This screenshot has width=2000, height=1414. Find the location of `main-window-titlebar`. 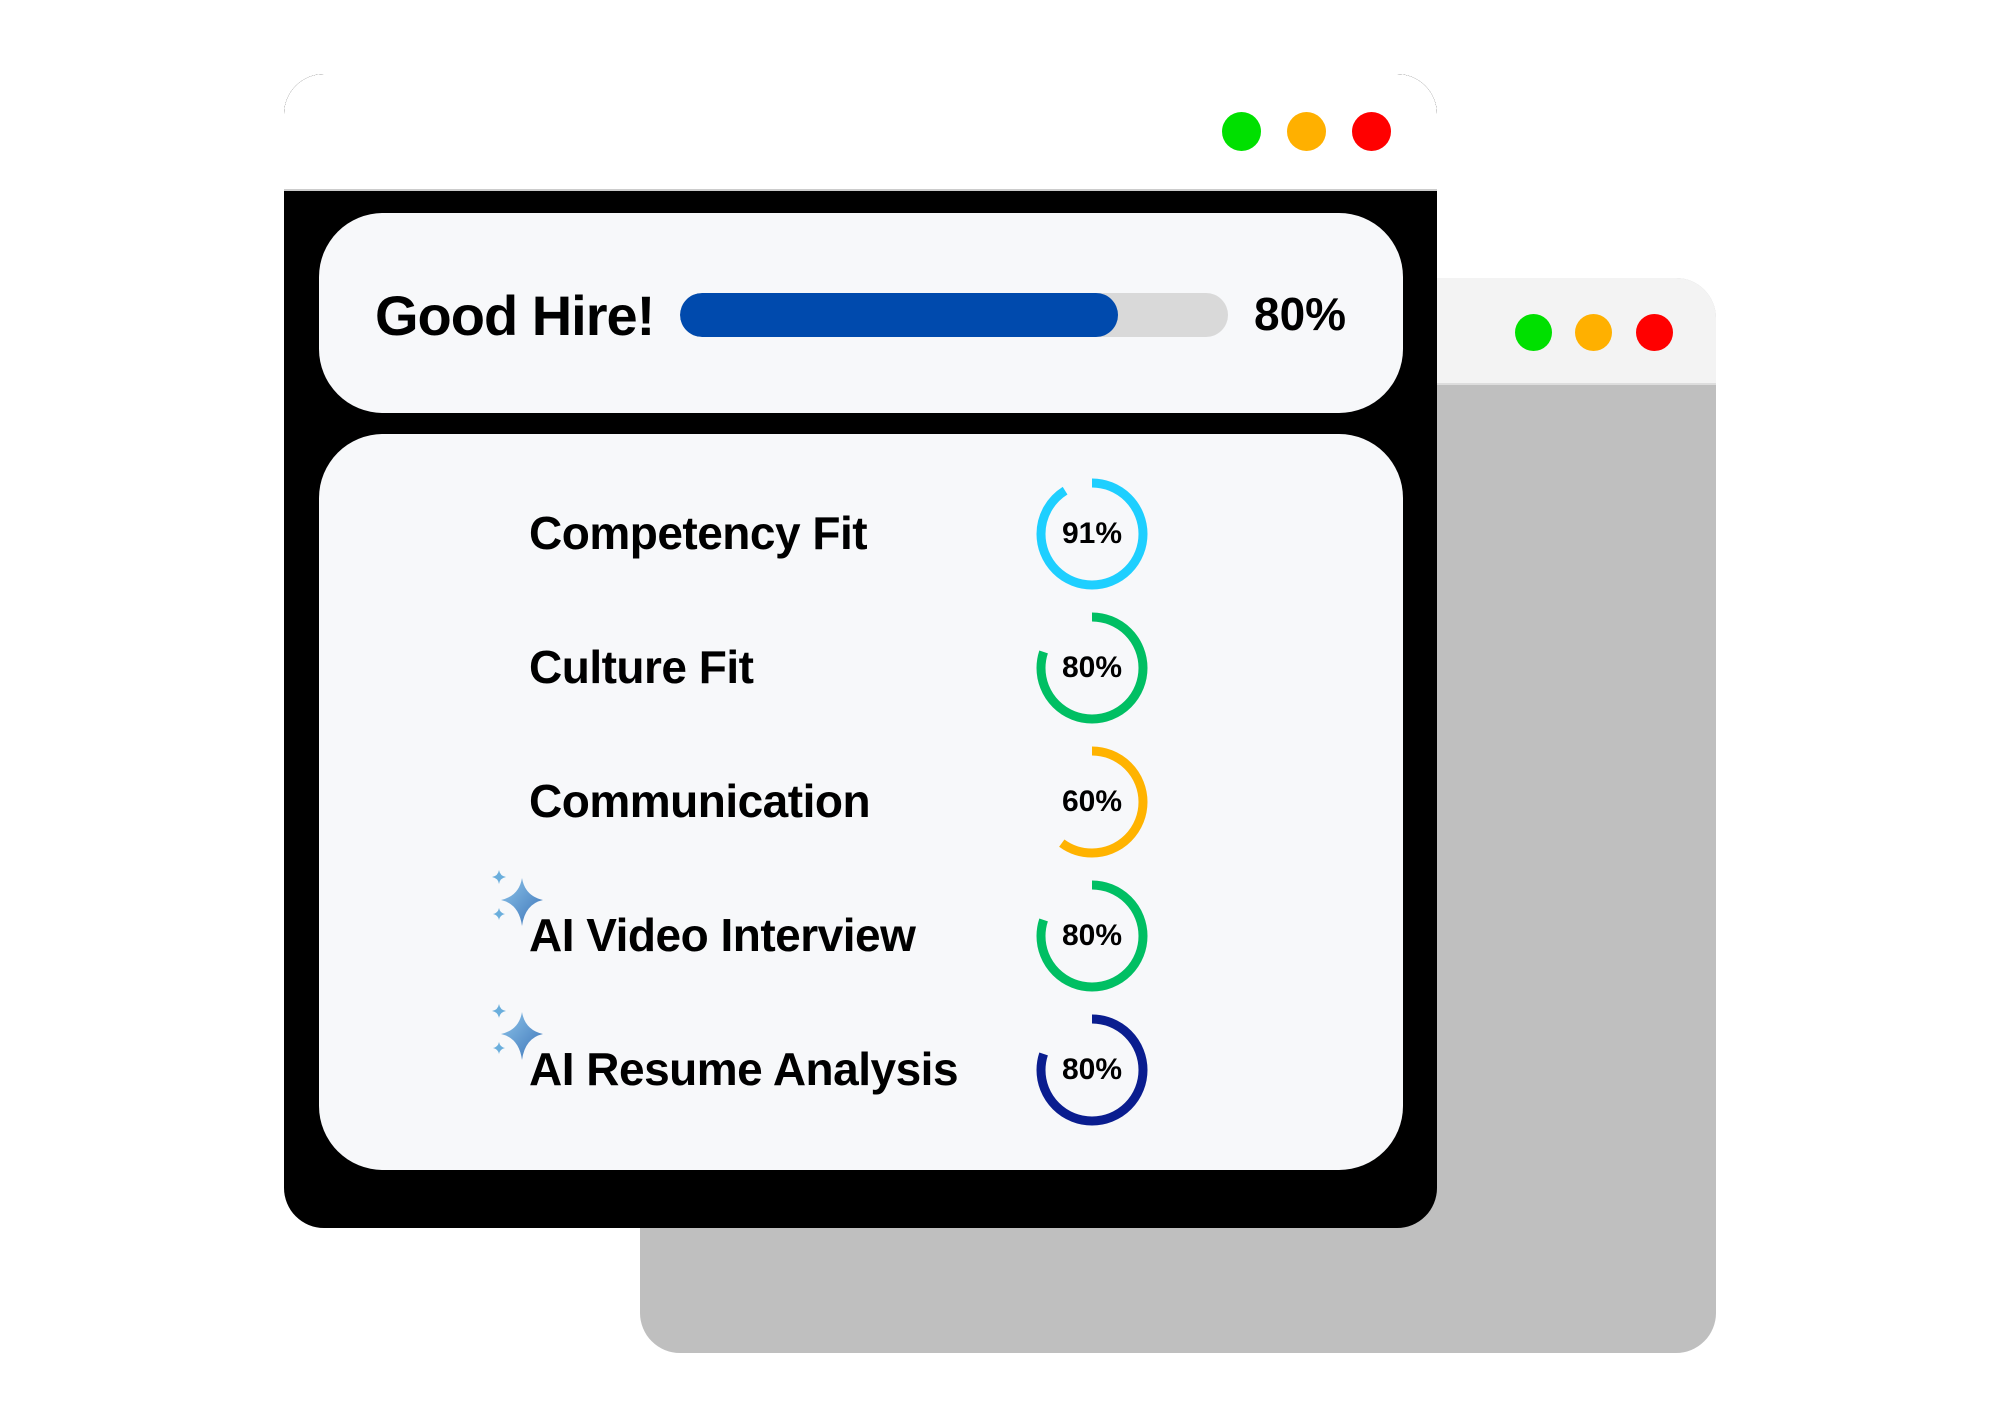

main-window-titlebar is located at coordinates (860, 132).